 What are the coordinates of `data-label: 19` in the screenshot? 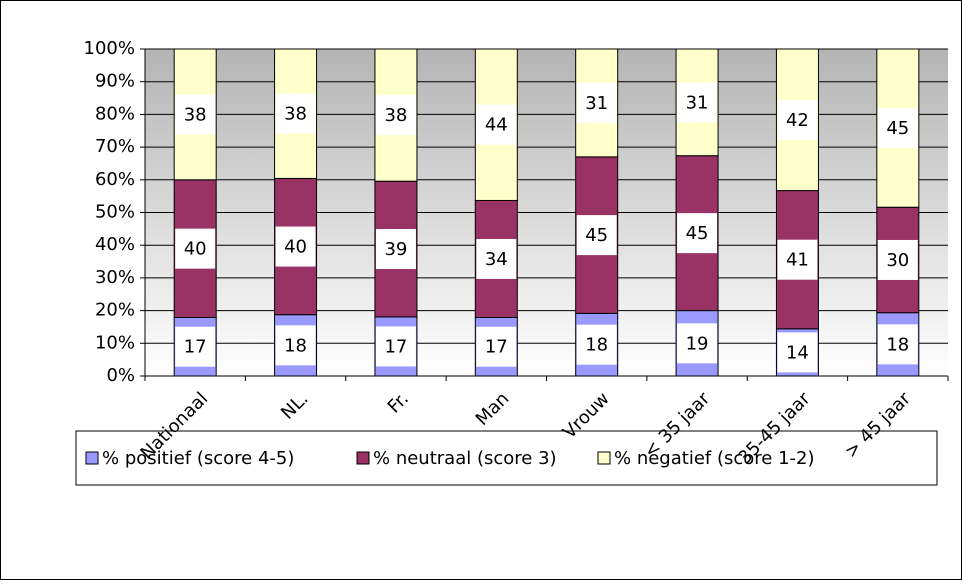 It's located at (697, 343).